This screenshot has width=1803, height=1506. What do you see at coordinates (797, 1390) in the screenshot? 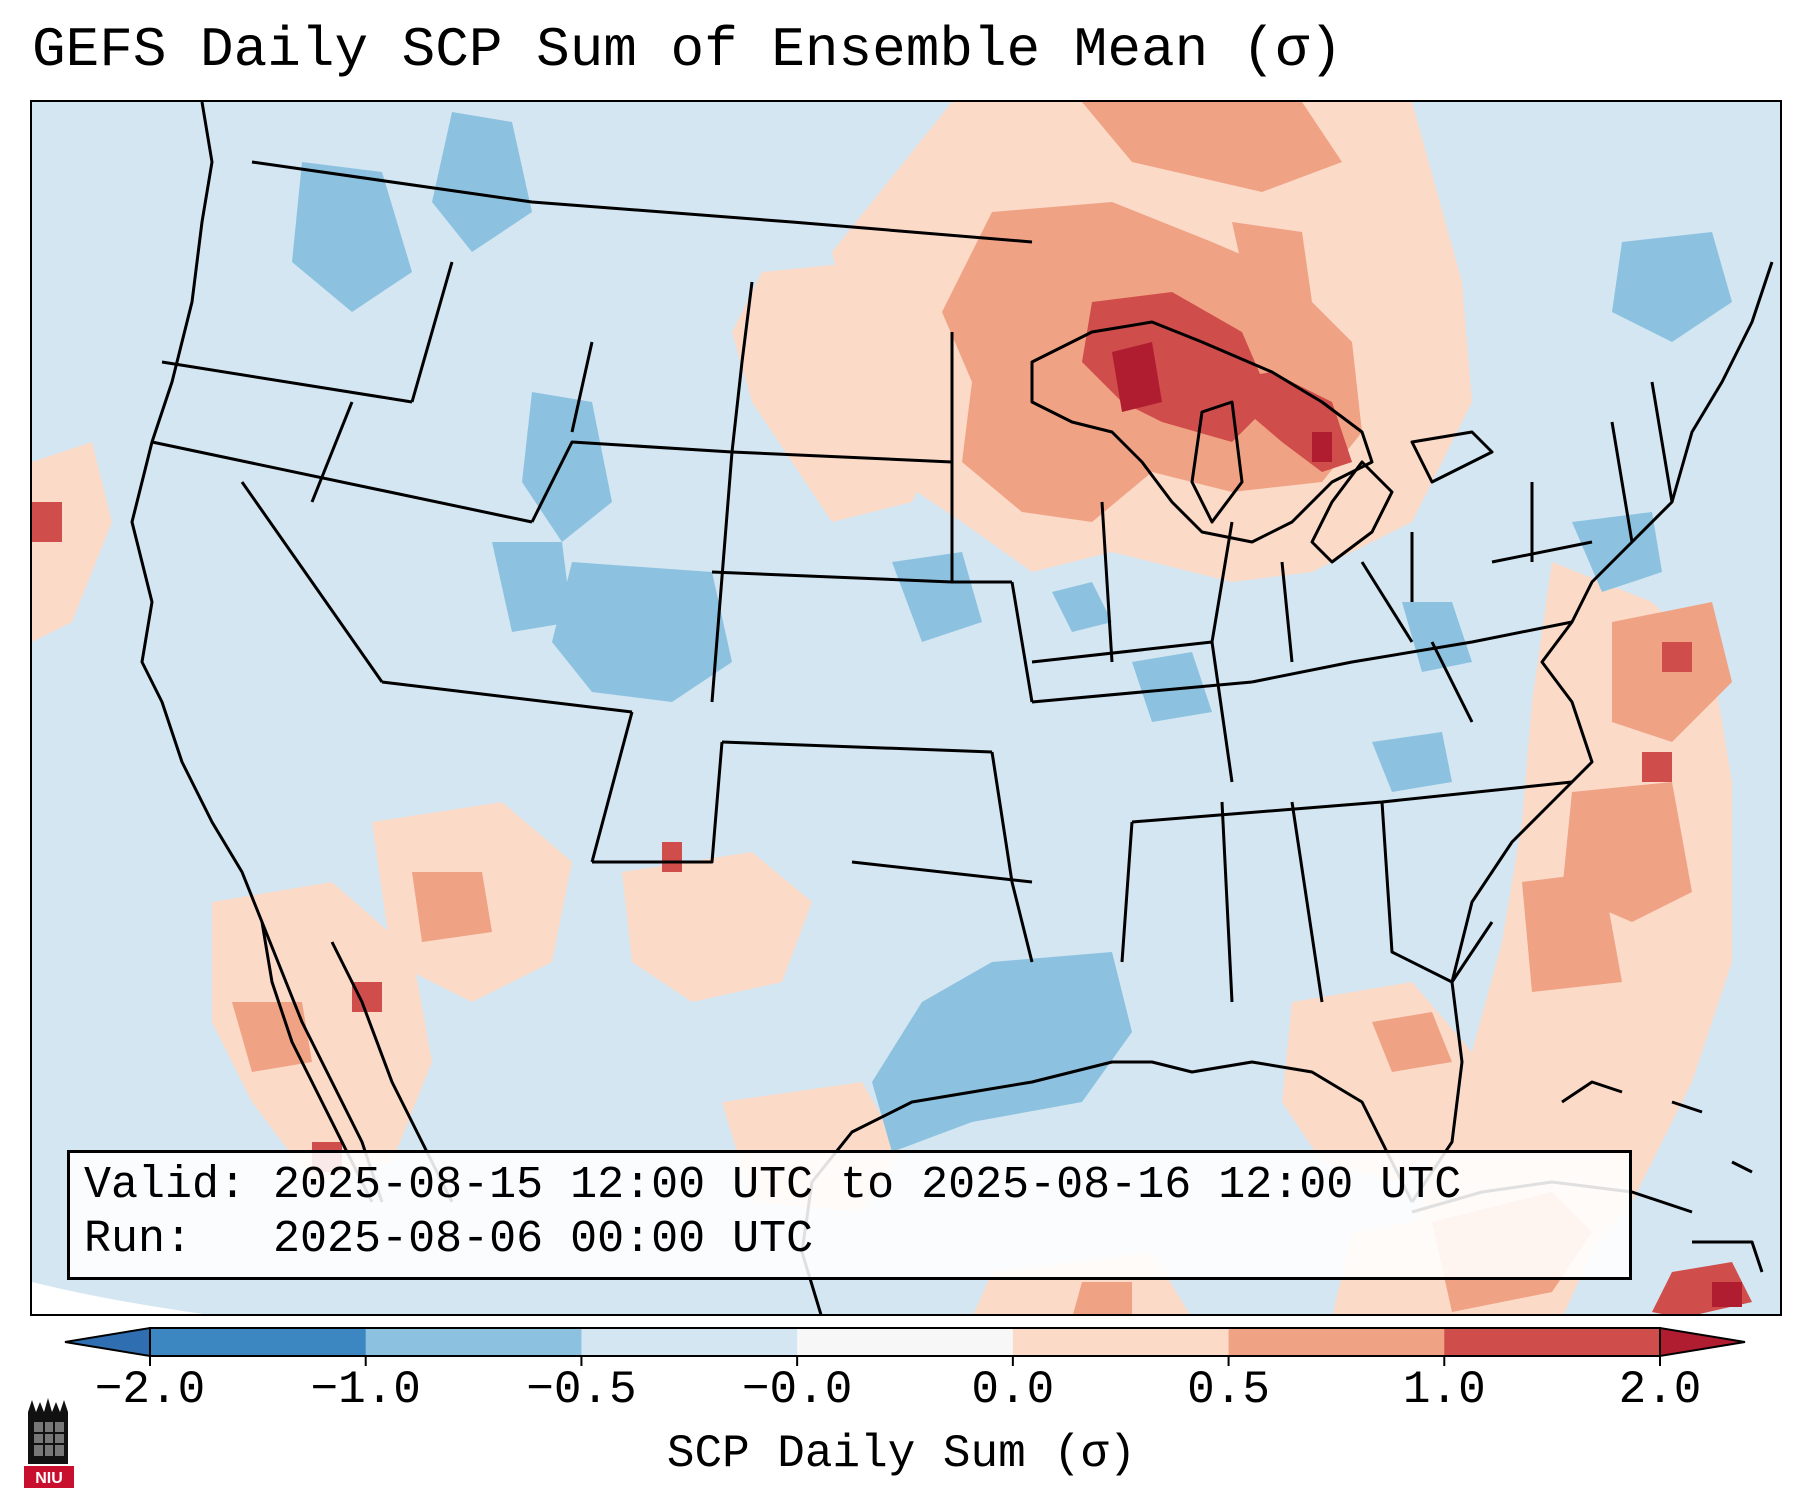
I see `colorbar-tick-label: −0.0` at bounding box center [797, 1390].